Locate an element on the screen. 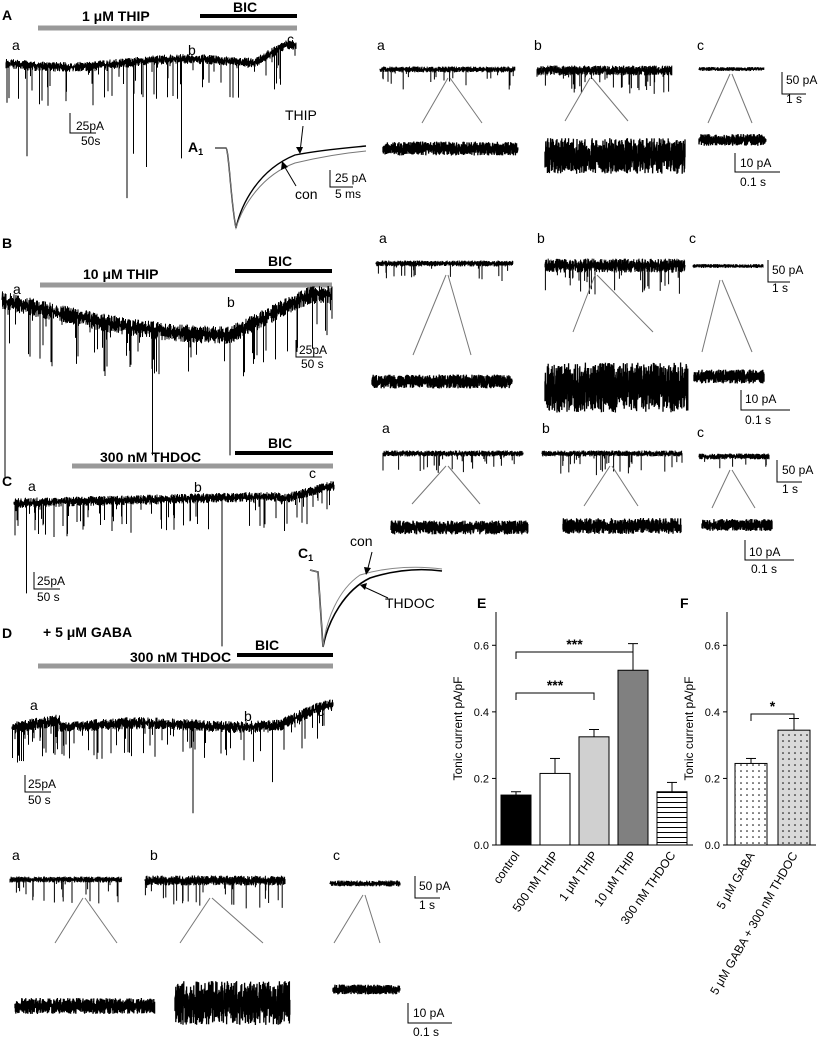 The width and height of the screenshot is (821, 1042). exp-label-b: b is located at coordinates (538, 45).